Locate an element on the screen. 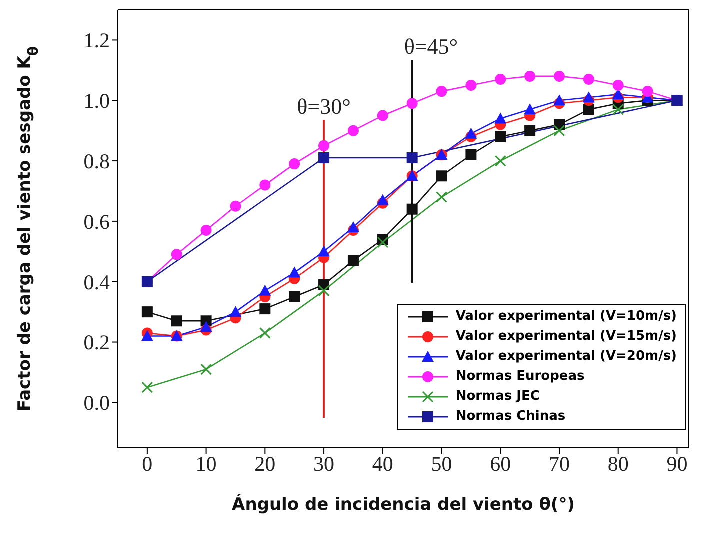  y-tick-label: 1.0 is located at coordinates (97, 101).